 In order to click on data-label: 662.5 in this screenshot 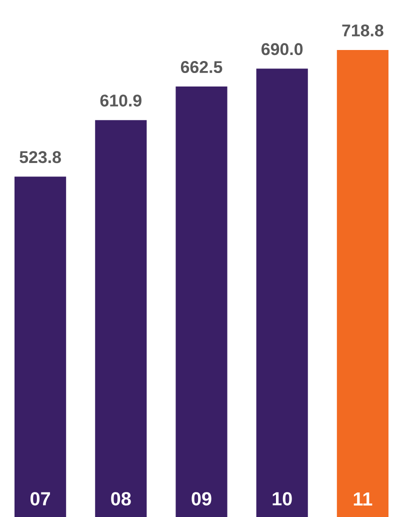, I will do `click(201, 67)`.